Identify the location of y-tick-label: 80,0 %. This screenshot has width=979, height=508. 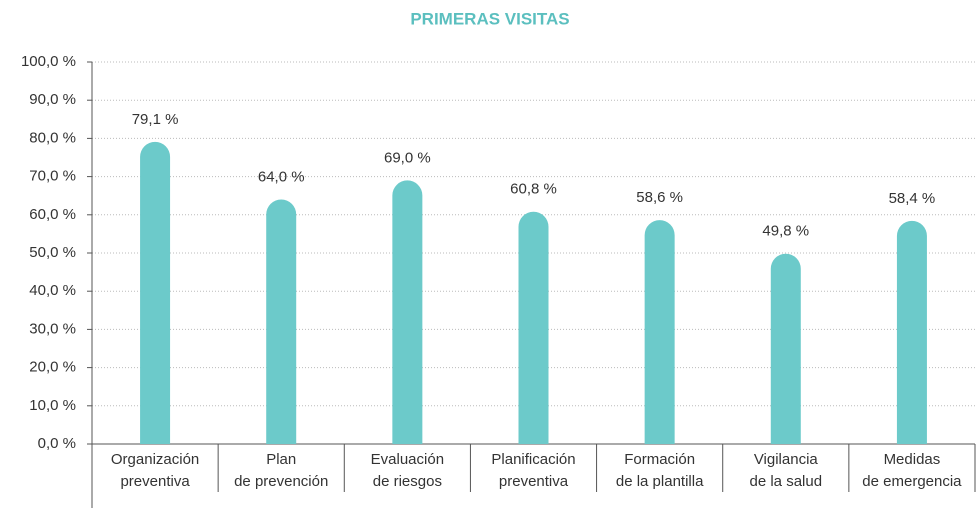
(52, 137).